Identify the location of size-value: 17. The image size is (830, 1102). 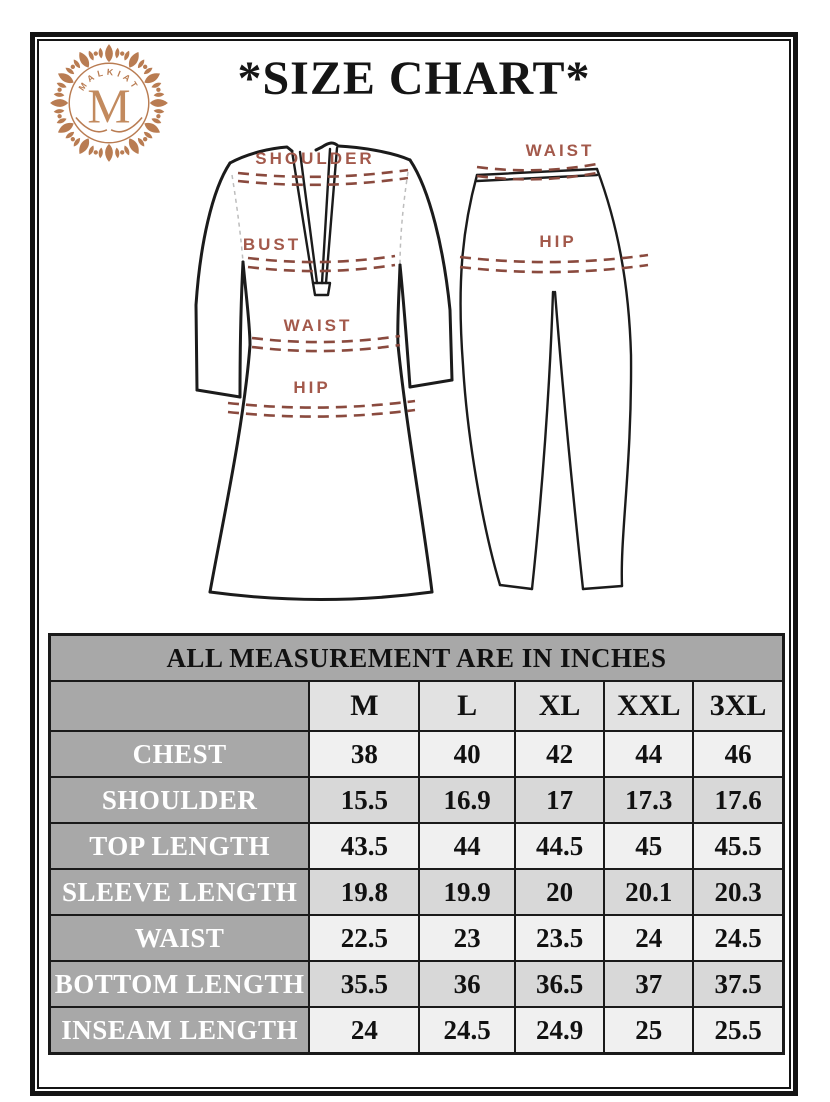
(559, 800).